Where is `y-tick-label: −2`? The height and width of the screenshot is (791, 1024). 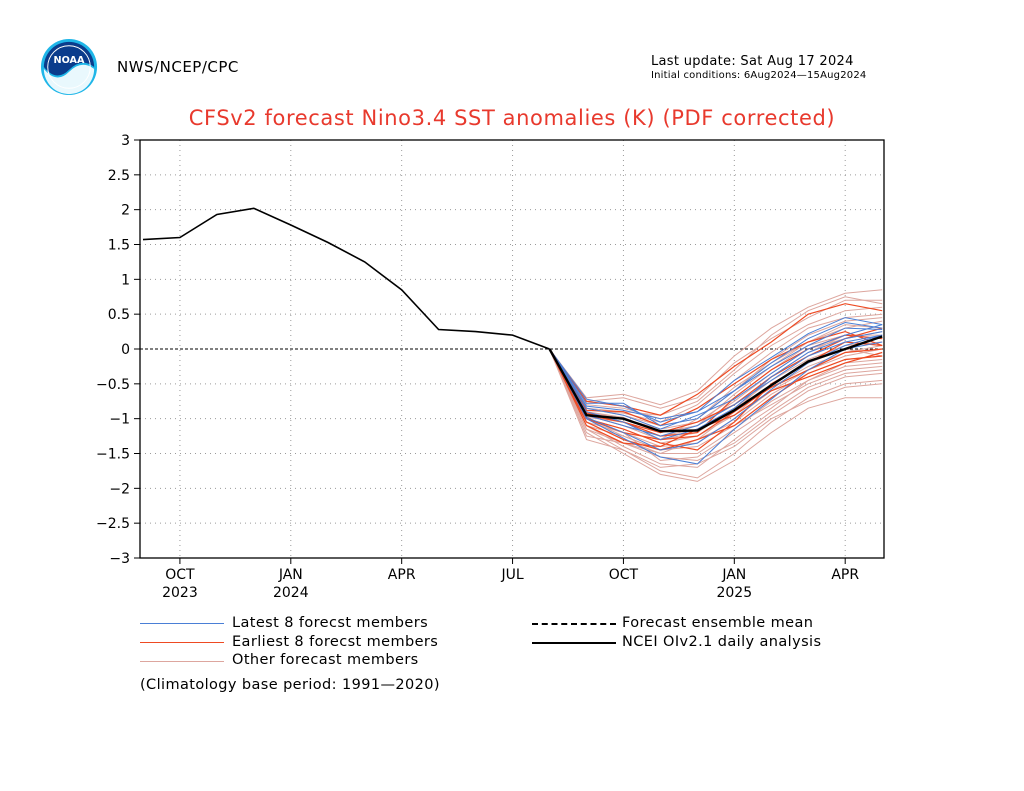
y-tick-label: −2 is located at coordinates (119, 489).